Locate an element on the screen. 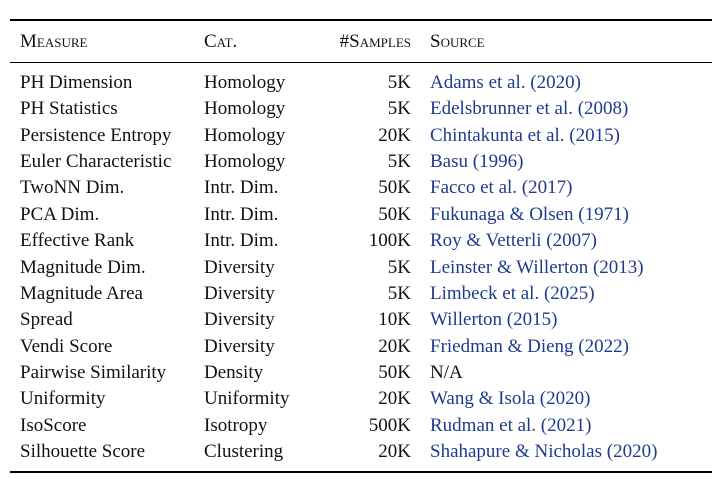  source-cell: Fukunaga & Olsen (1971) is located at coordinates (529, 214).